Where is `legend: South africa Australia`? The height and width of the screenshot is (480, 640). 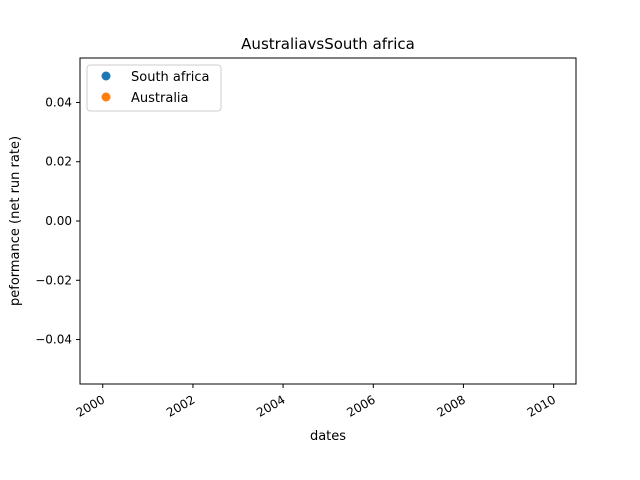 legend: South africa Australia is located at coordinates (154, 88).